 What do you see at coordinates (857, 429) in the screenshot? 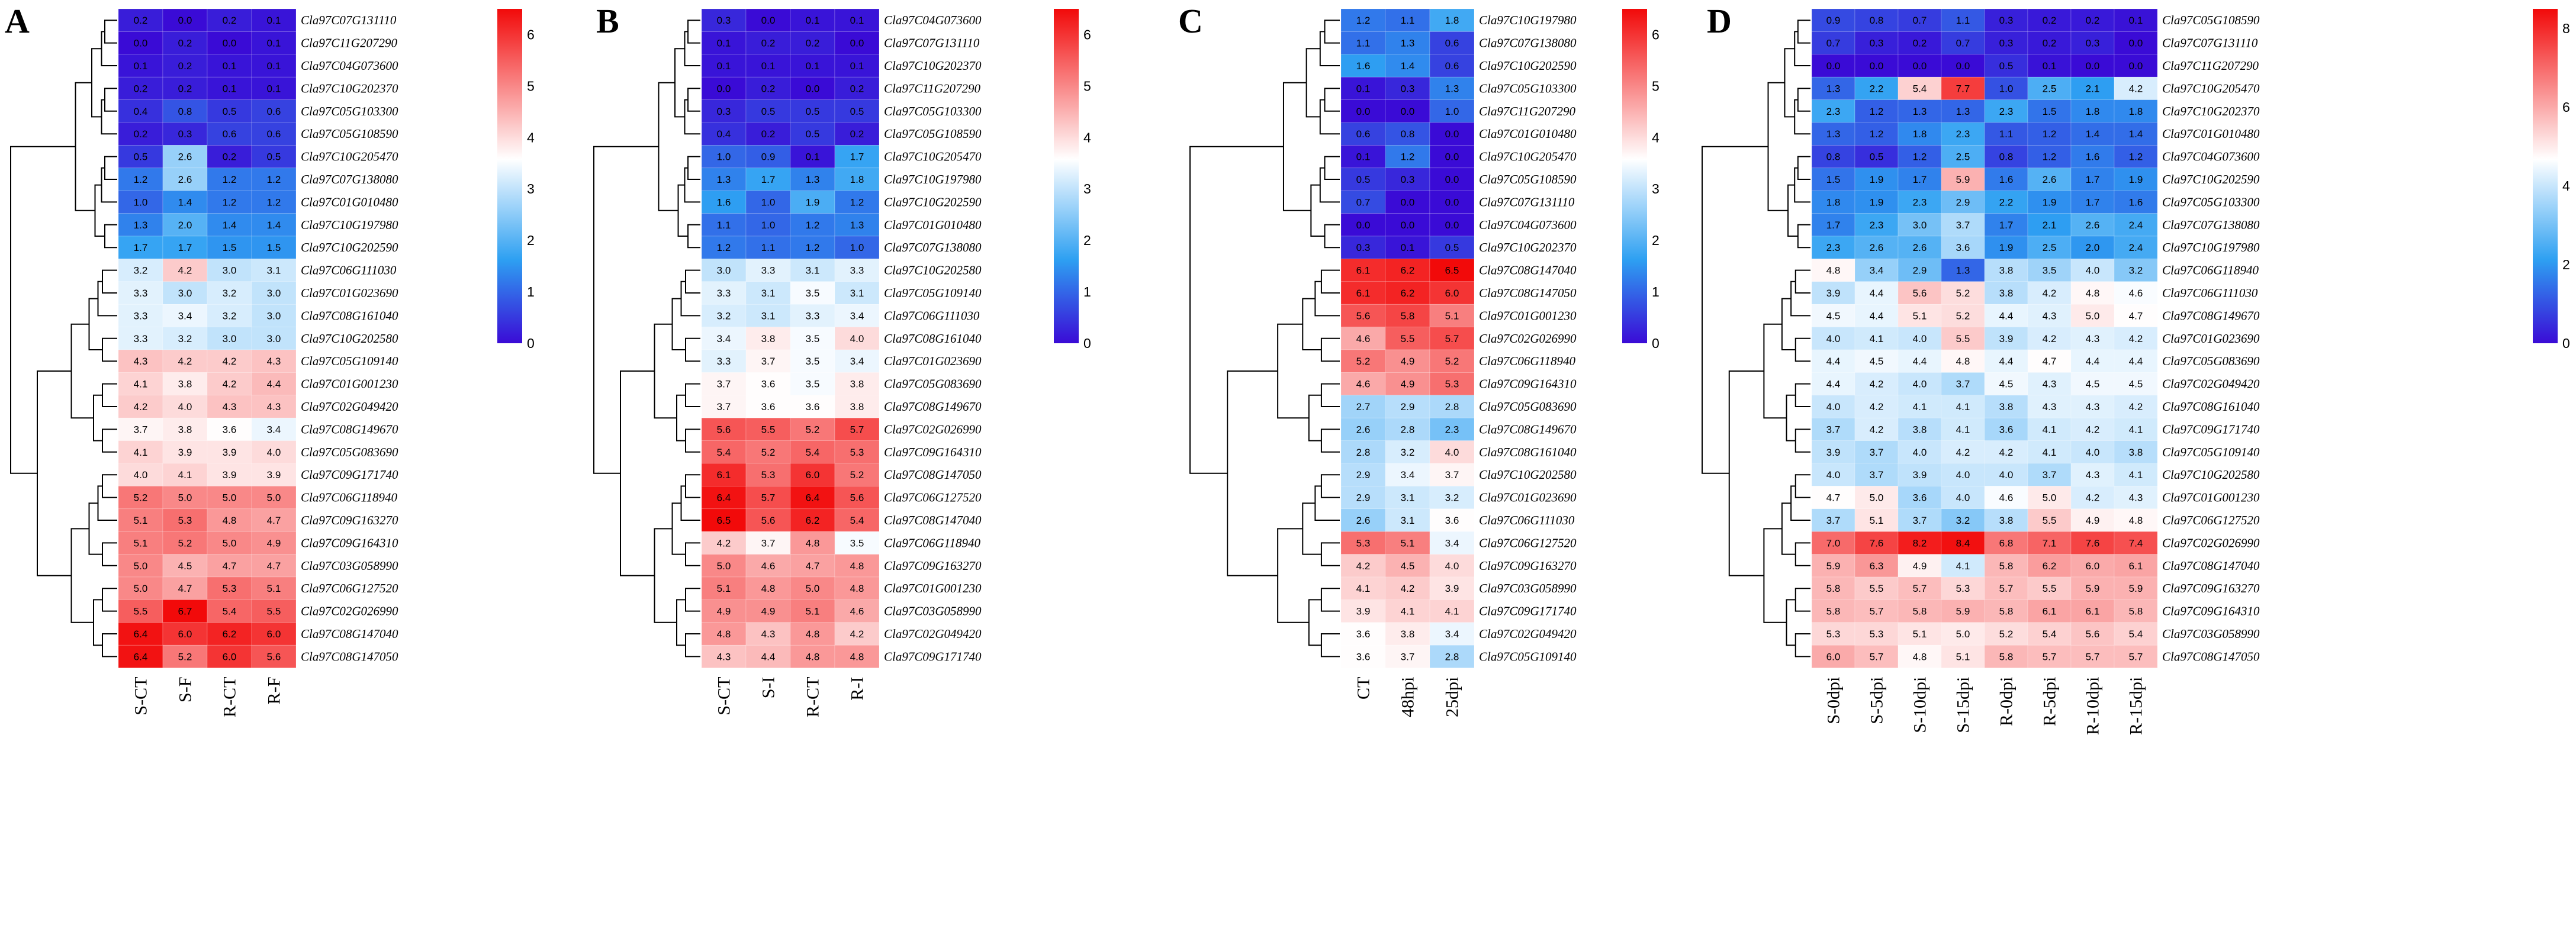
I see `cell-value: 5.7` at bounding box center [857, 429].